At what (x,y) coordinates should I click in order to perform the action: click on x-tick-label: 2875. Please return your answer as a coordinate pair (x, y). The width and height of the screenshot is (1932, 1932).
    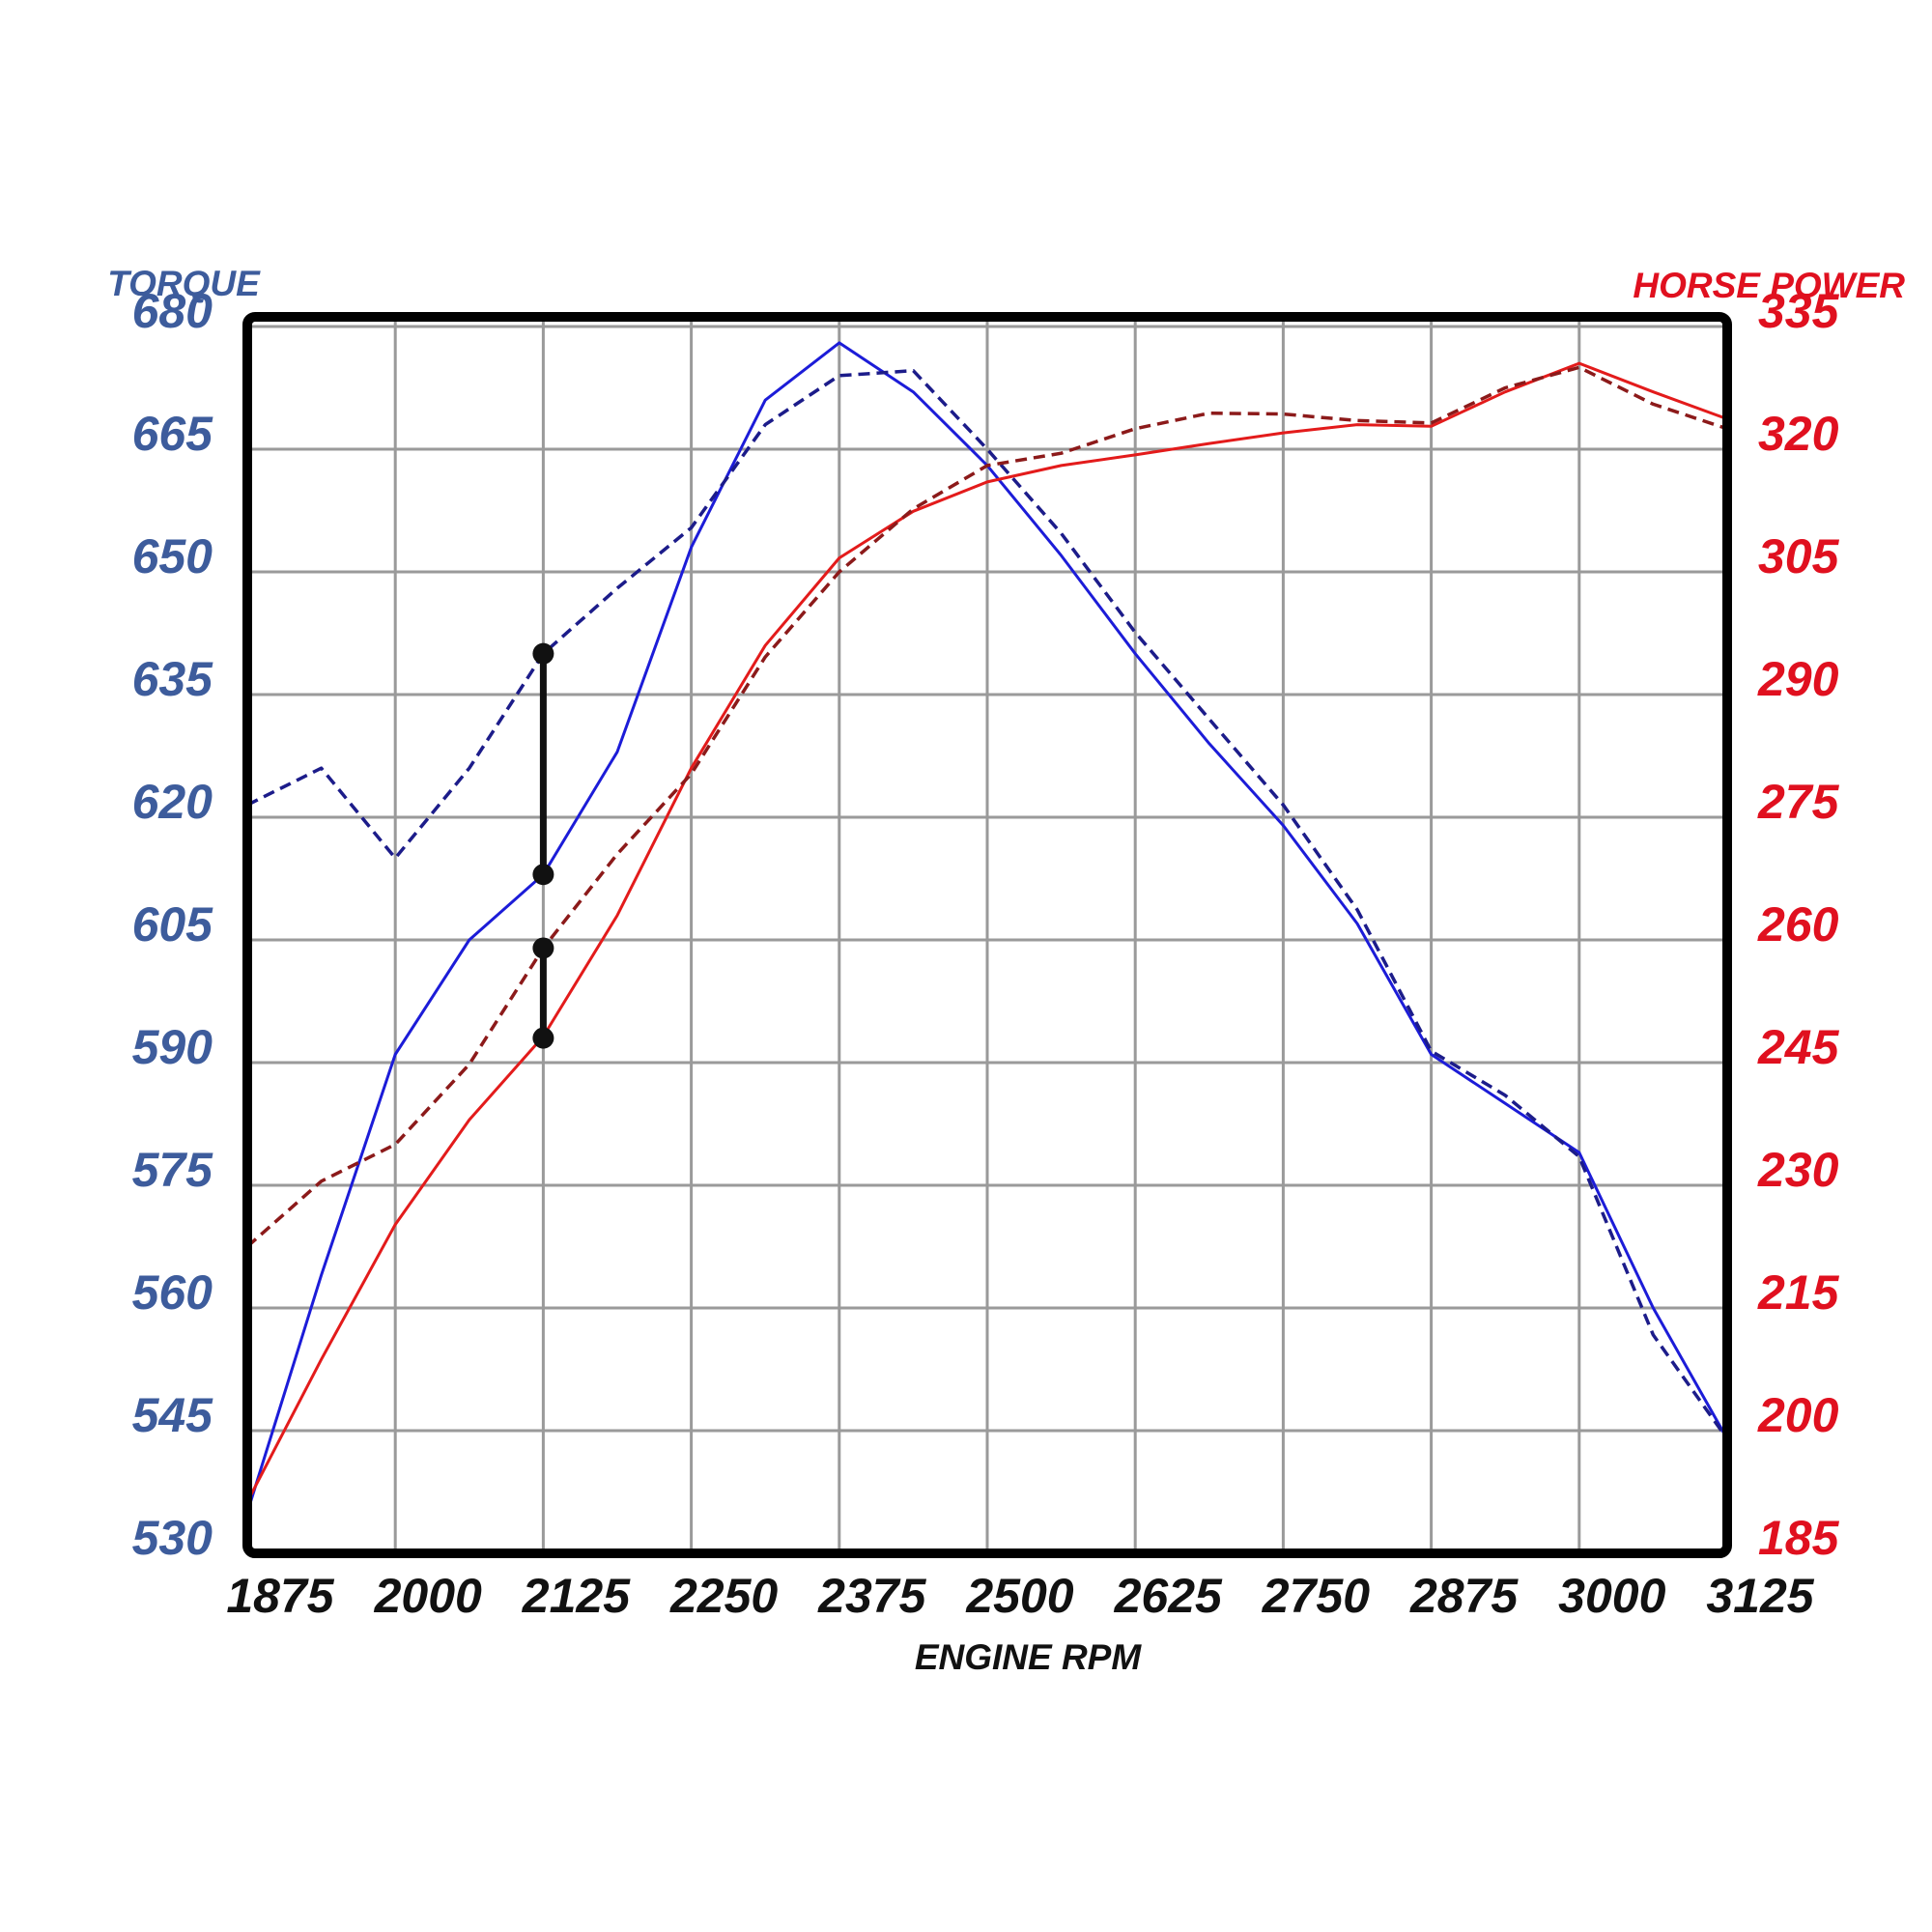
    Looking at the image, I should click on (1464, 1596).